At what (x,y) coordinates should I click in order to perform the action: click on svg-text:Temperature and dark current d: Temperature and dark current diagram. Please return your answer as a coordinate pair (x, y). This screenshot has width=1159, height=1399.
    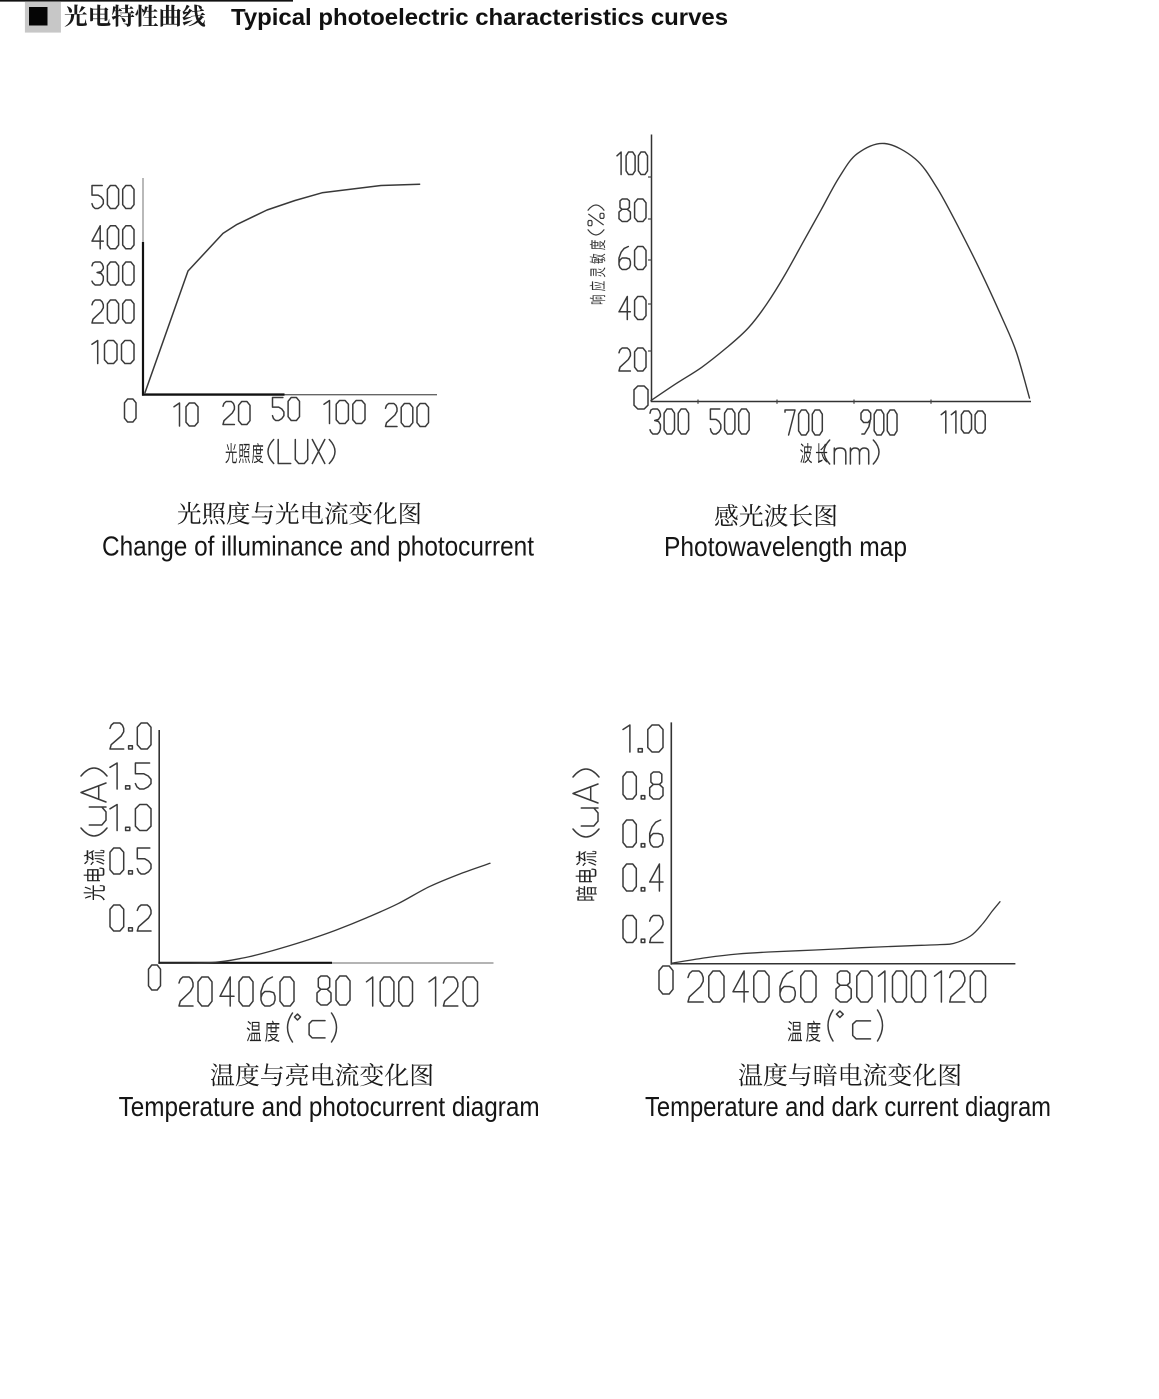
    Looking at the image, I should click on (848, 1106).